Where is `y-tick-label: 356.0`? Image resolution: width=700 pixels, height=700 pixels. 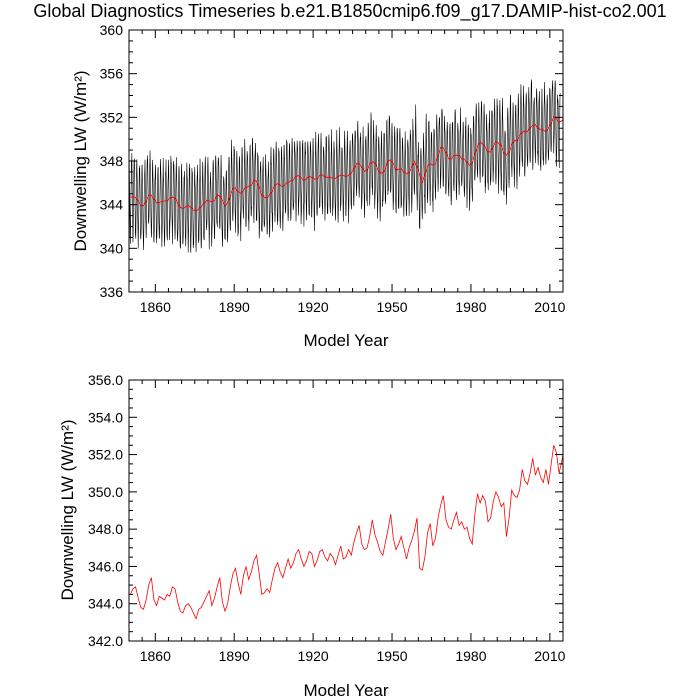 y-tick-label: 356.0 is located at coordinates (105, 380).